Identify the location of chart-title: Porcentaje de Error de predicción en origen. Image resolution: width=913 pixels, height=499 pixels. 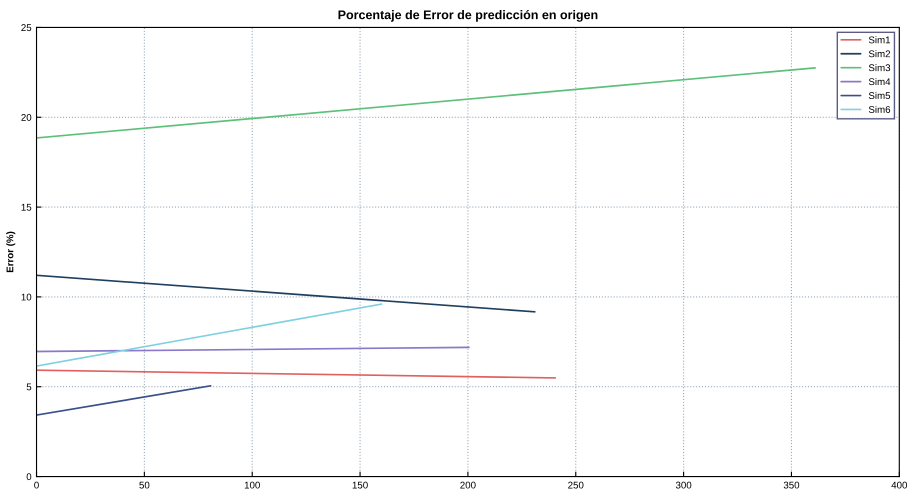
(468, 16).